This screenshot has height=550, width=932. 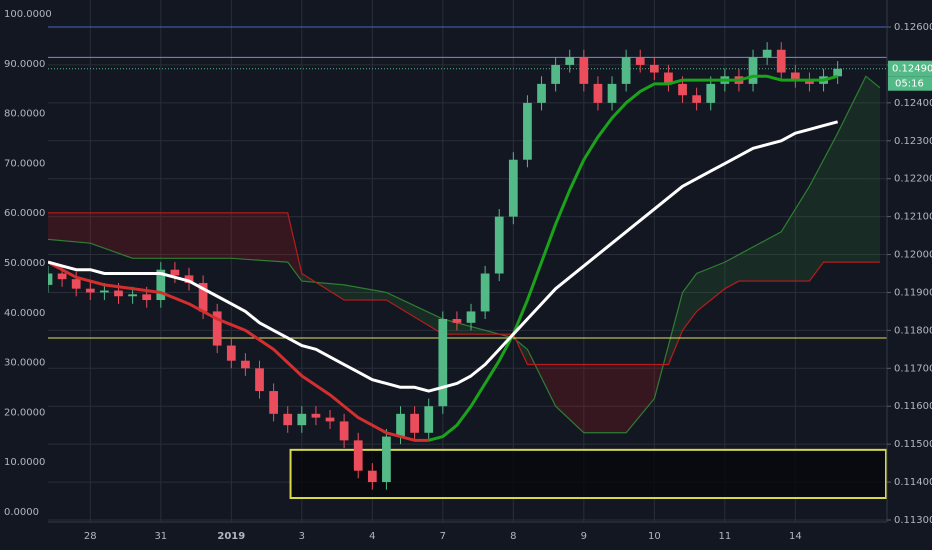 I want to click on y-tick-label: 0.11600, so click(x=913, y=406).